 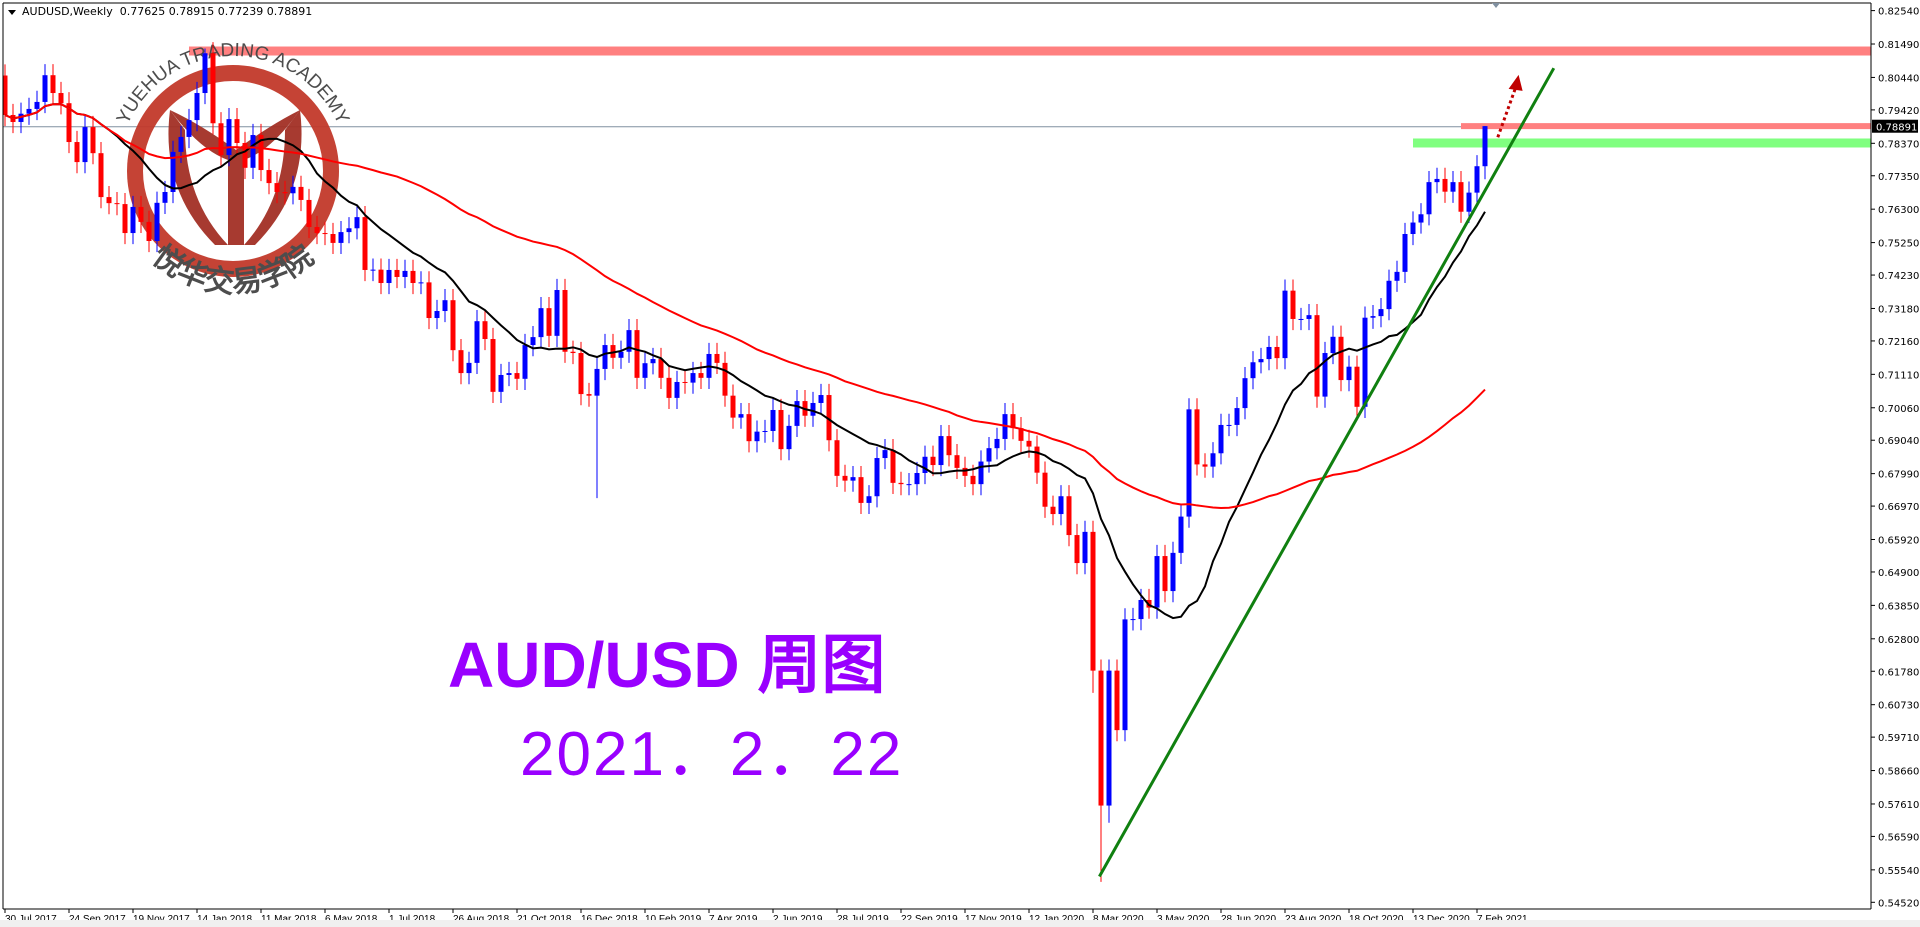 I want to click on price-tick-label: 0.54520, so click(x=1898, y=903).